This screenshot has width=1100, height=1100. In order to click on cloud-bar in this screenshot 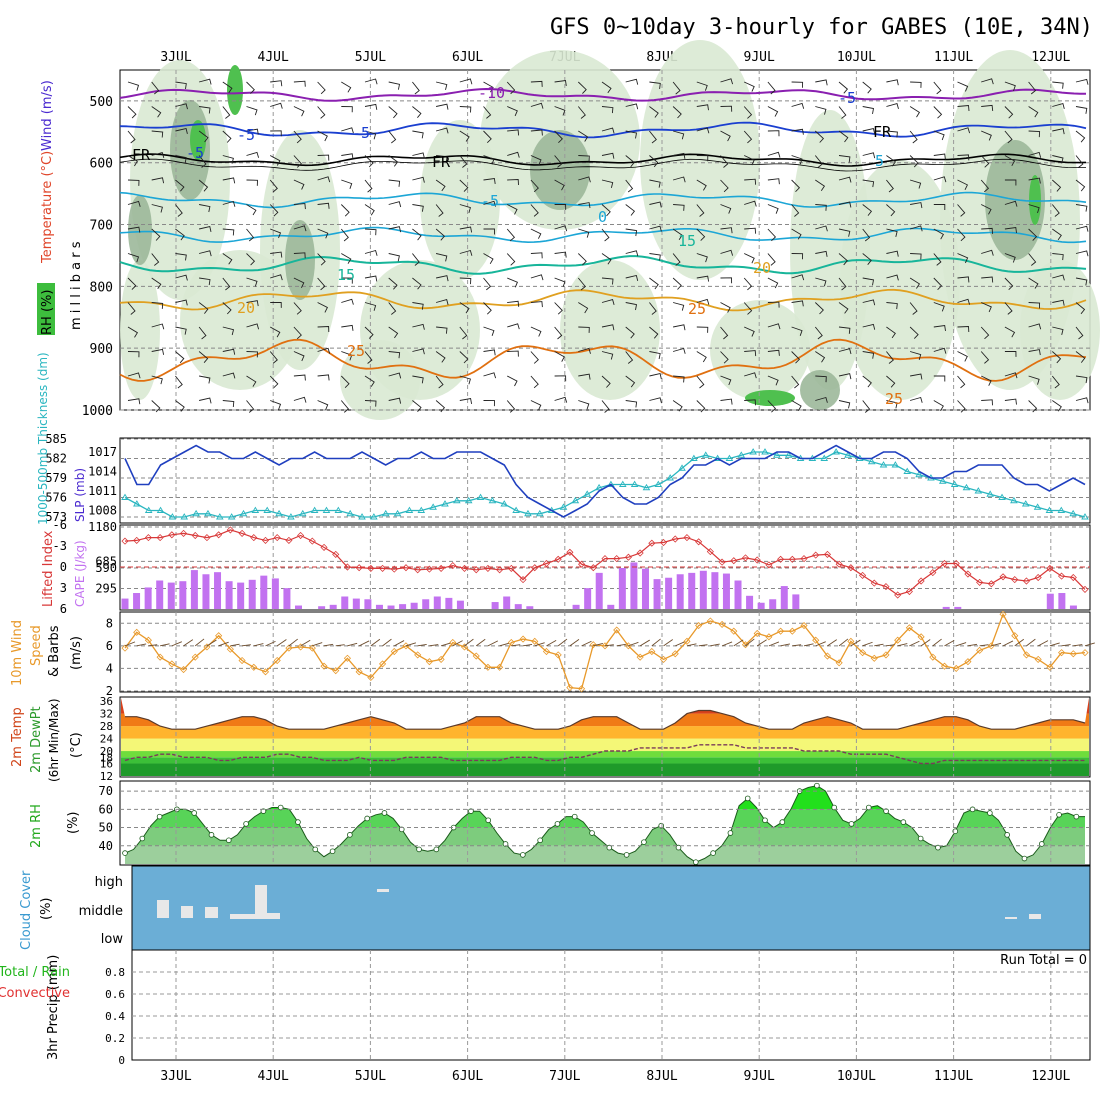, I will do `click(261, 902)`.